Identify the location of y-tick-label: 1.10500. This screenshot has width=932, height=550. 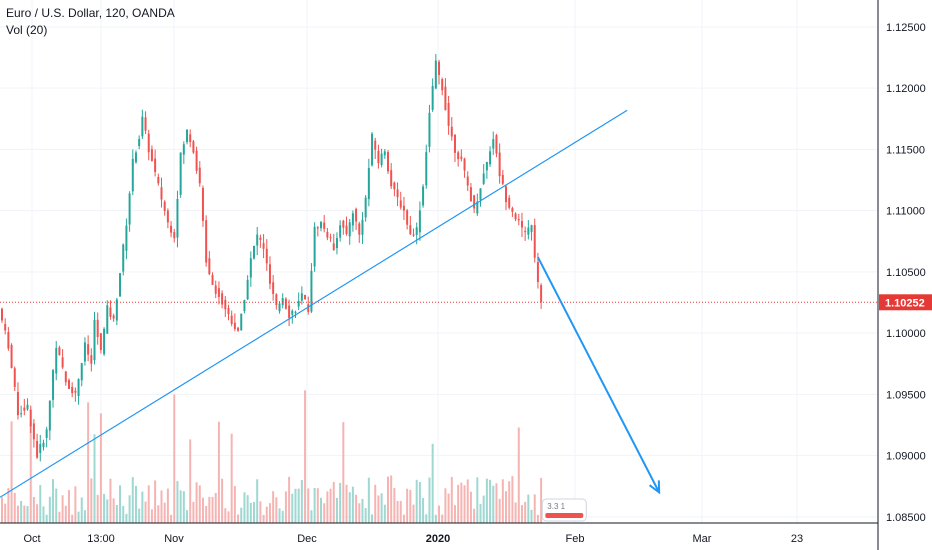
(906, 273).